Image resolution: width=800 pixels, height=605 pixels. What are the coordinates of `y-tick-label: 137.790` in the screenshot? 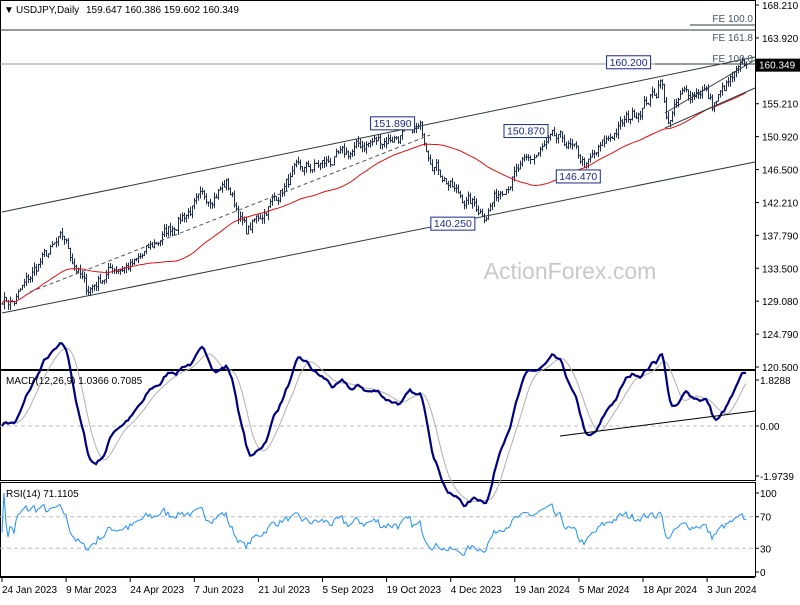 It's located at (780, 236).